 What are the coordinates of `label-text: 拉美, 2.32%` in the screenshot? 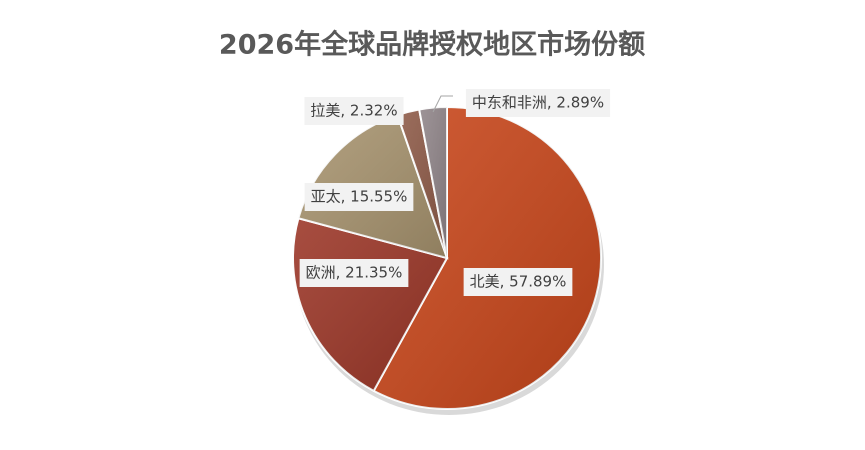 It's located at (353, 111).